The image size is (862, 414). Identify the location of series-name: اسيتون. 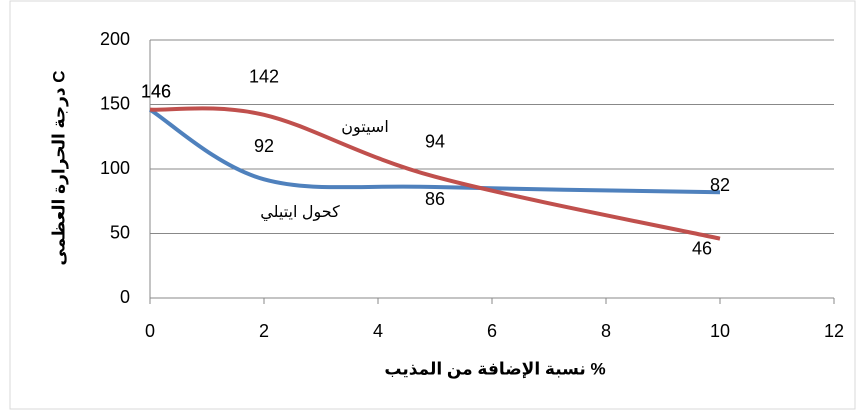
(365, 128).